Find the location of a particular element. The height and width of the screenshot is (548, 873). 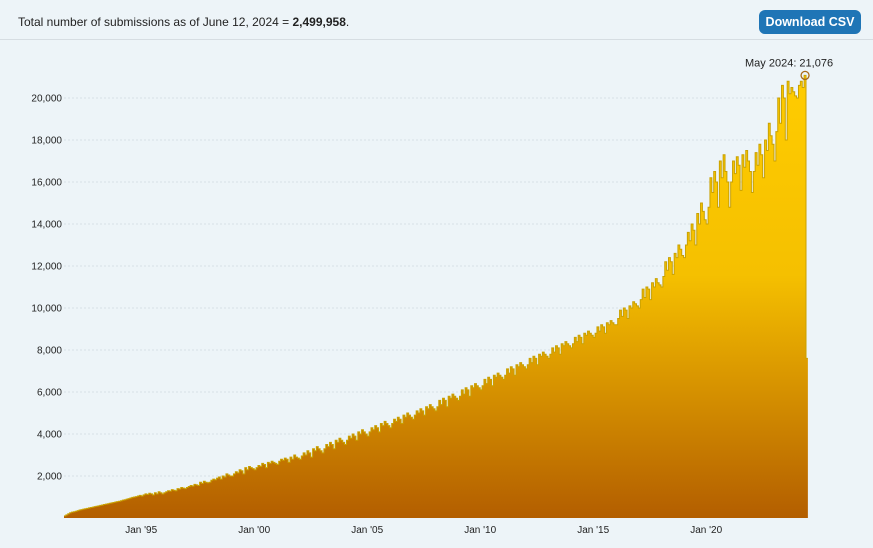

peak-marker is located at coordinates (805, 75).